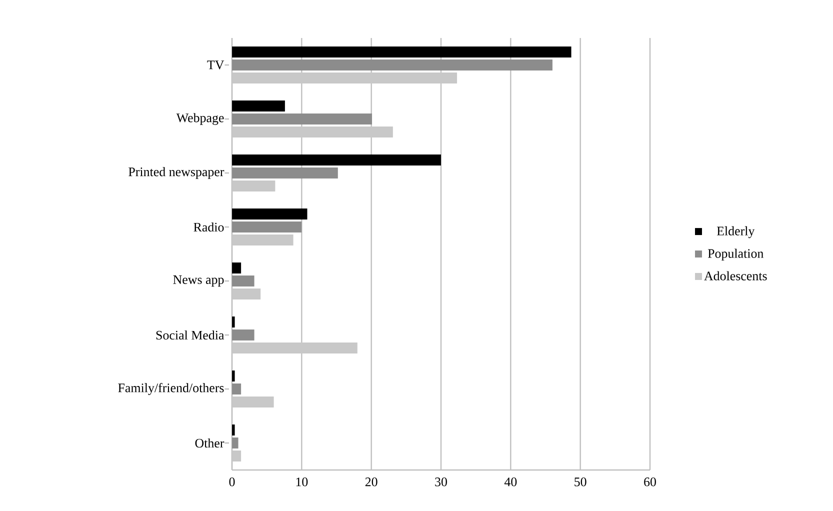 Image resolution: width=833 pixels, height=511 pixels. I want to click on x-tick-label: 20, so click(371, 482).